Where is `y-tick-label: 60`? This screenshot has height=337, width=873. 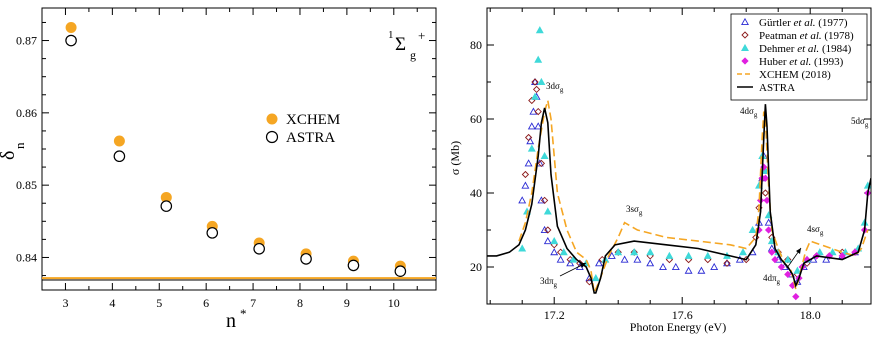
y-tick-label: 60 is located at coordinates (476, 119).